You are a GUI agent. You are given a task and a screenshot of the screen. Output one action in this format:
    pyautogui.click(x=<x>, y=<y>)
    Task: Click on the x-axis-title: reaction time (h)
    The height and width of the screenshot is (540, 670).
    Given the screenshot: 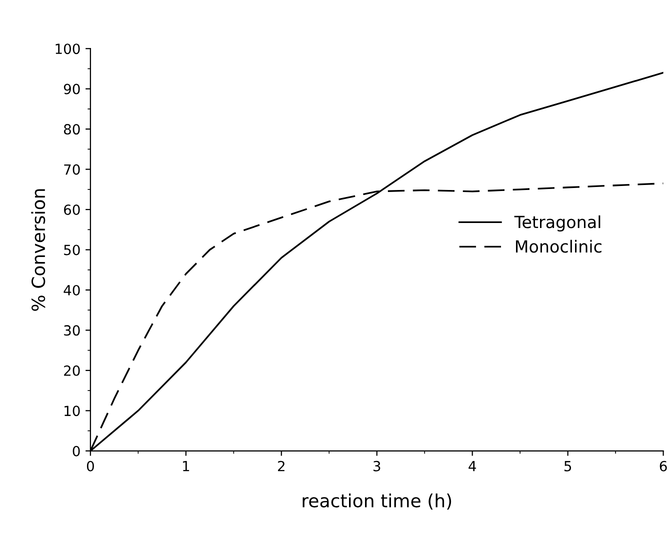 What is the action you would take?
    pyautogui.click(x=377, y=502)
    